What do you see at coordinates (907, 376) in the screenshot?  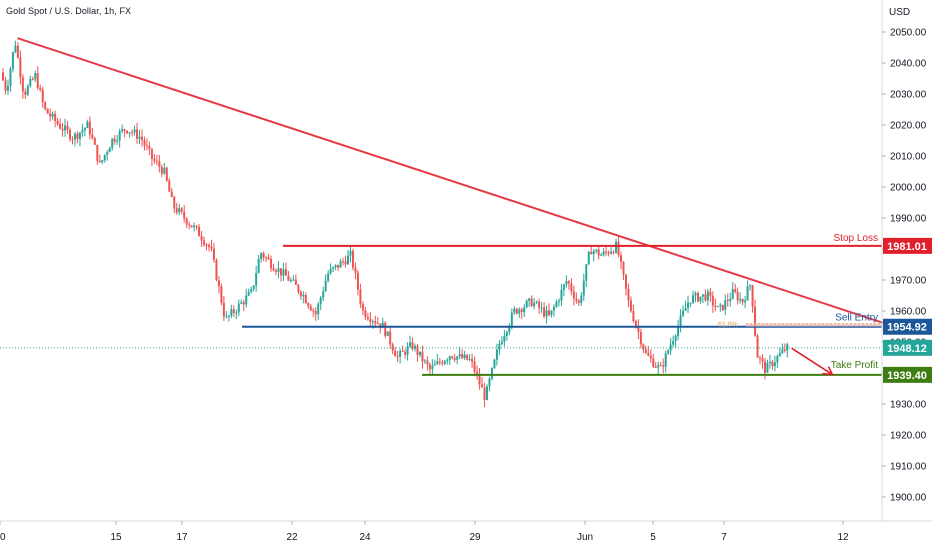 I see `take-profit-price-tag: 1939.40` at bounding box center [907, 376].